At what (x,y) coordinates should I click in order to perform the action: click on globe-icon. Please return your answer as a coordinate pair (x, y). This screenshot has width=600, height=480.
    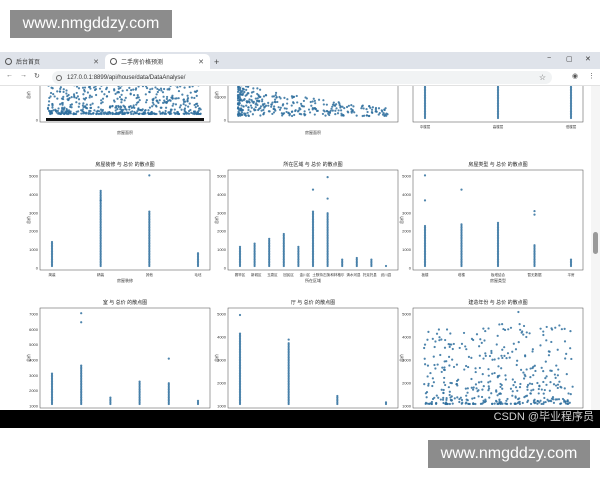
    Looking at the image, I should click on (113, 61).